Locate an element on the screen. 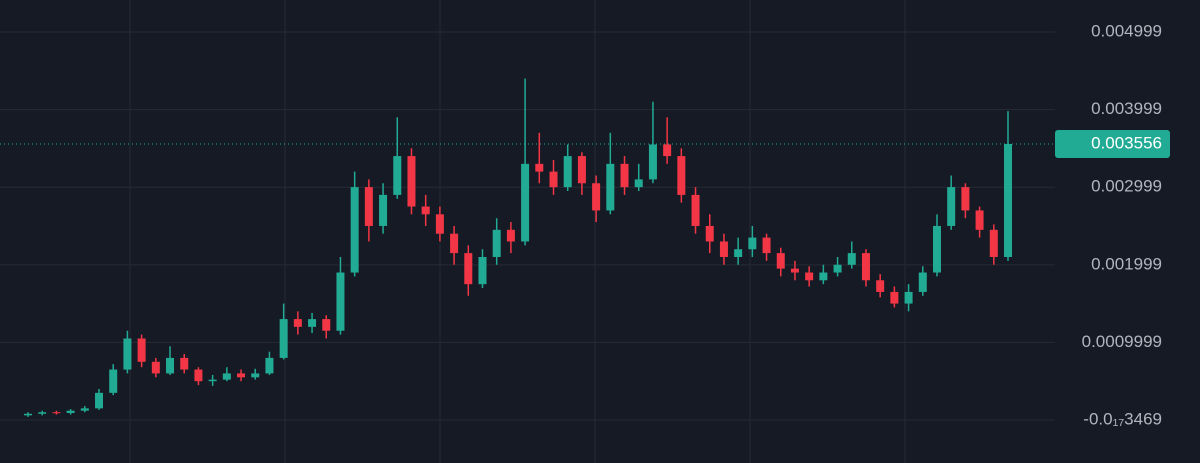  y-tick-label: 0.0009999 is located at coordinates (1122, 341).